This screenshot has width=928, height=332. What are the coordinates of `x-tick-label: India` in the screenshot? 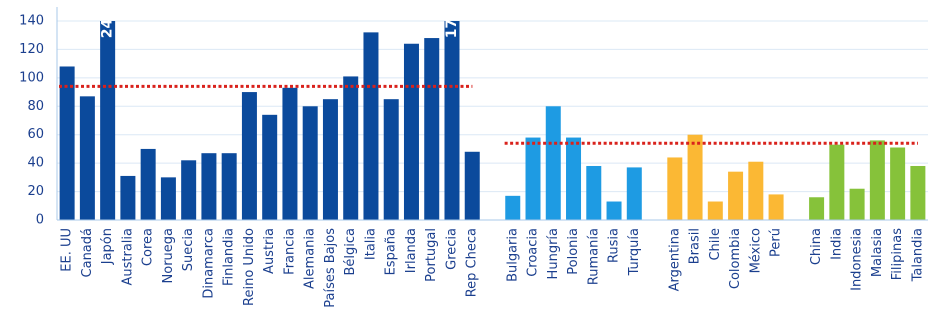 It's located at (836, 244).